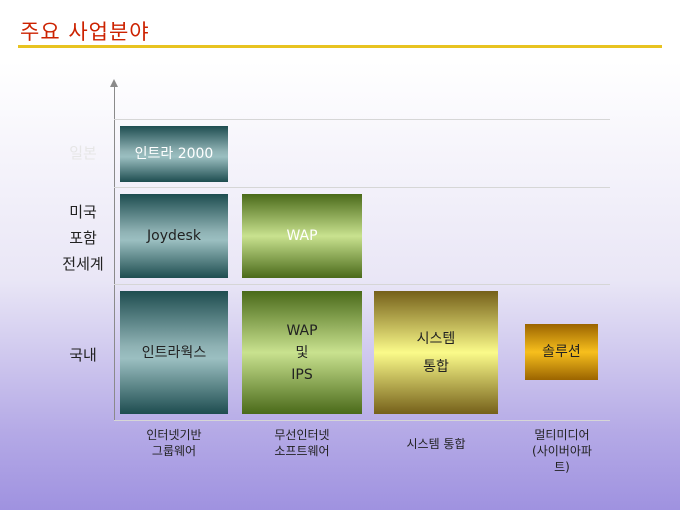 The width and height of the screenshot is (680, 510). Describe the element at coordinates (436, 352) in the screenshot. I see `cell-system-integration: 시스템 통합` at that location.